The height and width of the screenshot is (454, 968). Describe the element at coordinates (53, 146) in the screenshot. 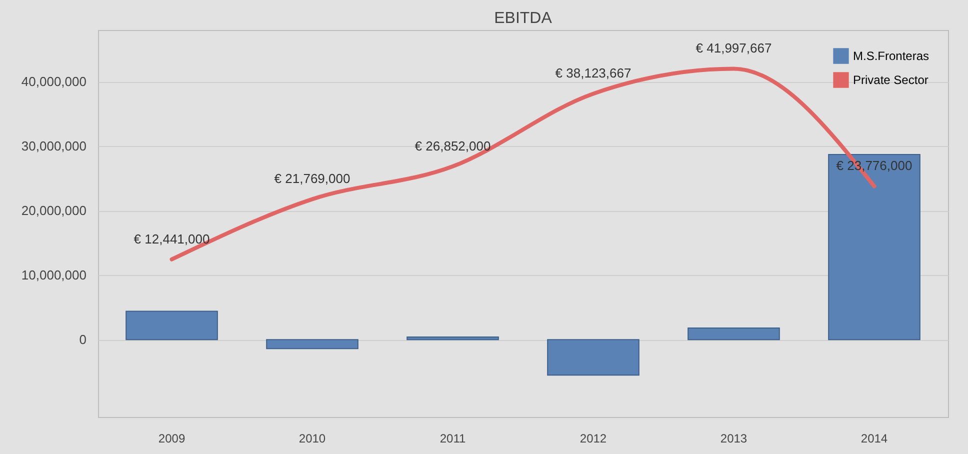

I see `y-tick-label: 30,000,000` at that location.